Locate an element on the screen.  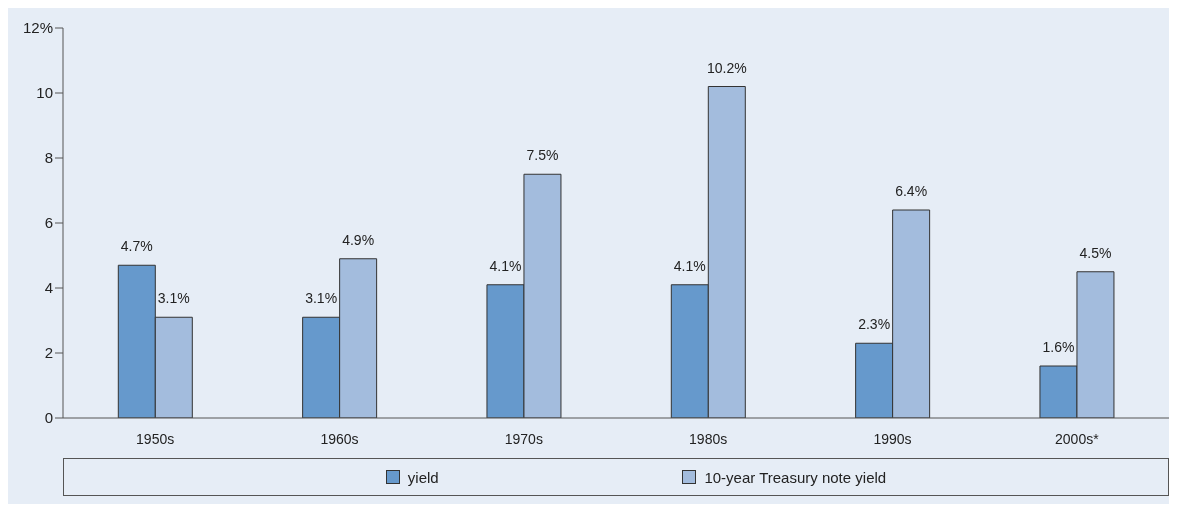
y-tick-label: 2 is located at coordinates (48, 353).